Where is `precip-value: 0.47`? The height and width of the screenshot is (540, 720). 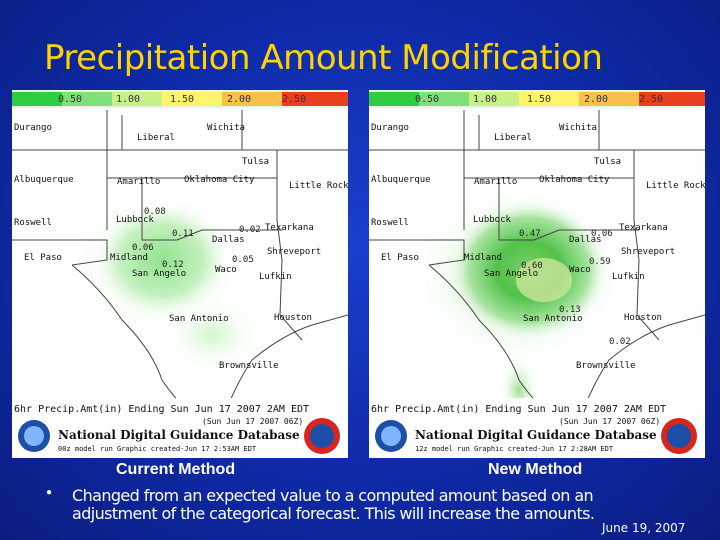 precip-value: 0.47 is located at coordinates (530, 234).